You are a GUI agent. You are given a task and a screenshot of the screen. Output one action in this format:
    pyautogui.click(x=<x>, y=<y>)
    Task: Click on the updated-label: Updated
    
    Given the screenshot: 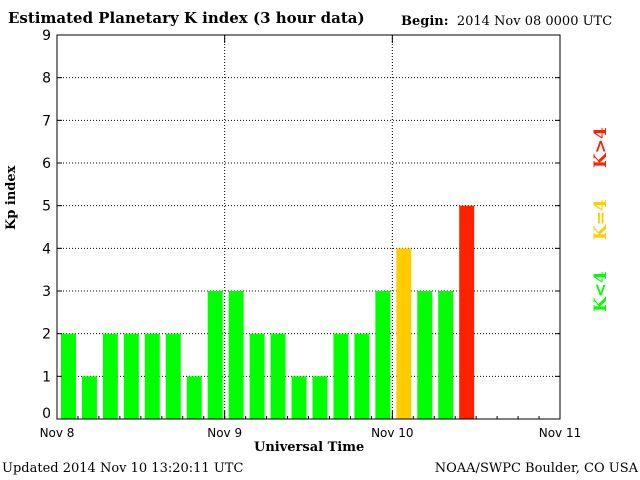 What is the action you would take?
    pyautogui.click(x=30, y=468)
    